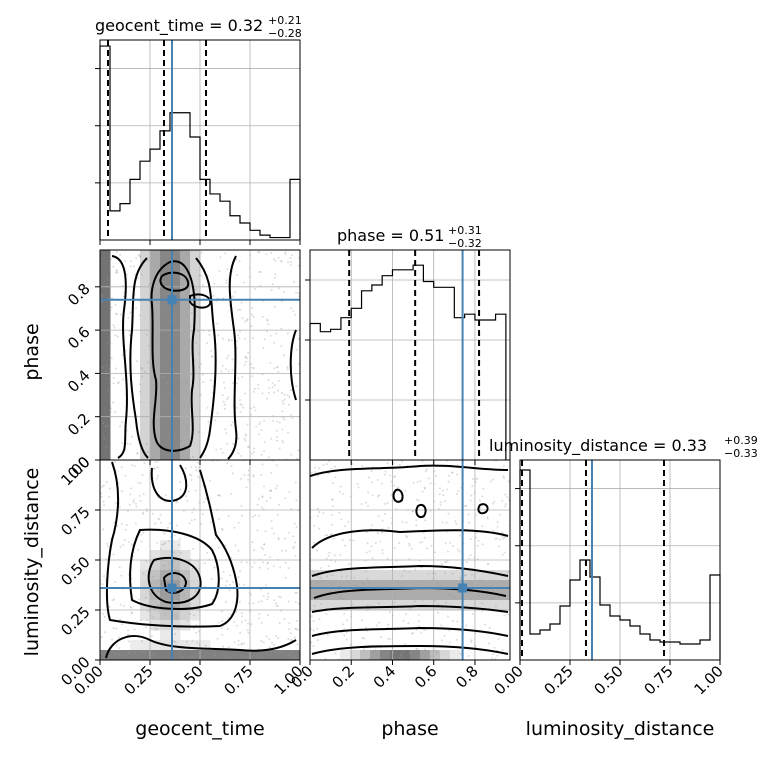  I want to click on title-plus-geocent_time: +0.21, so click(285, 20).